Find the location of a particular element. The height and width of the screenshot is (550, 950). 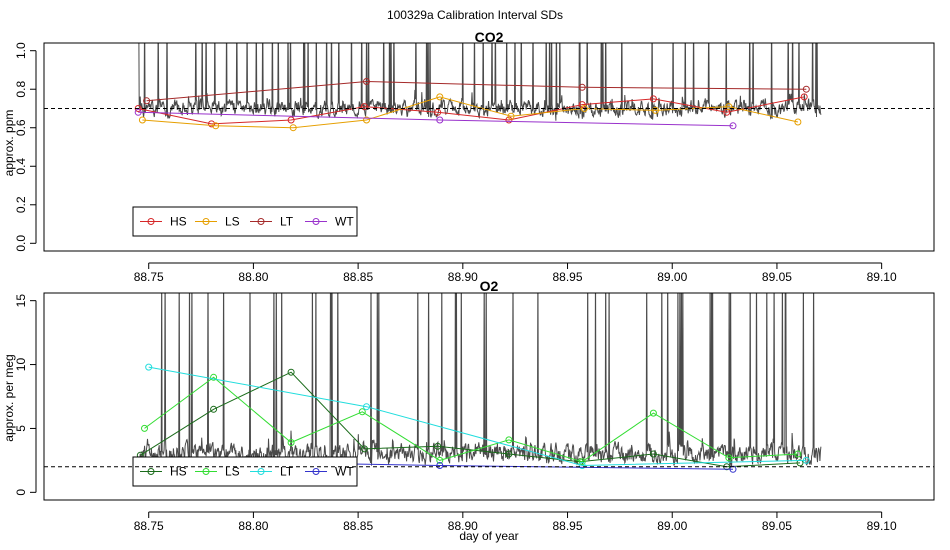

co2-legend-label: LT is located at coordinates (287, 222).